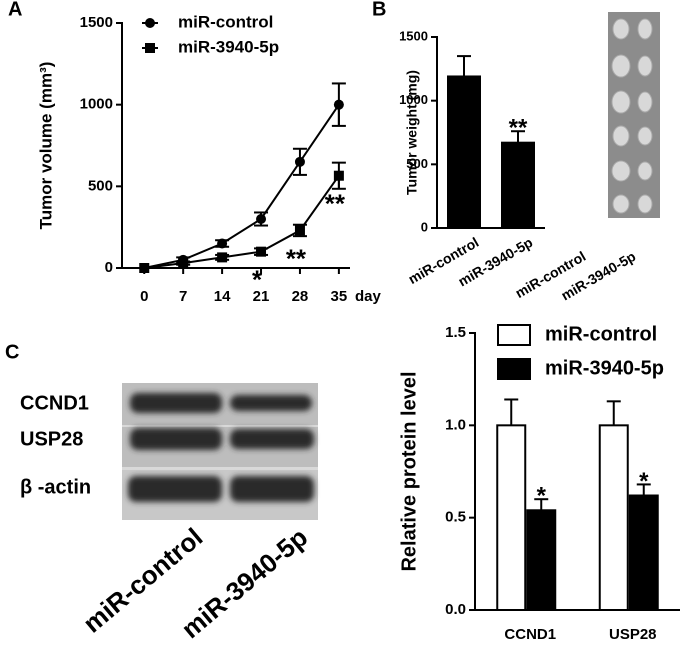 This screenshot has height=655, width=688. I want to click on western-blot, so click(220, 451).